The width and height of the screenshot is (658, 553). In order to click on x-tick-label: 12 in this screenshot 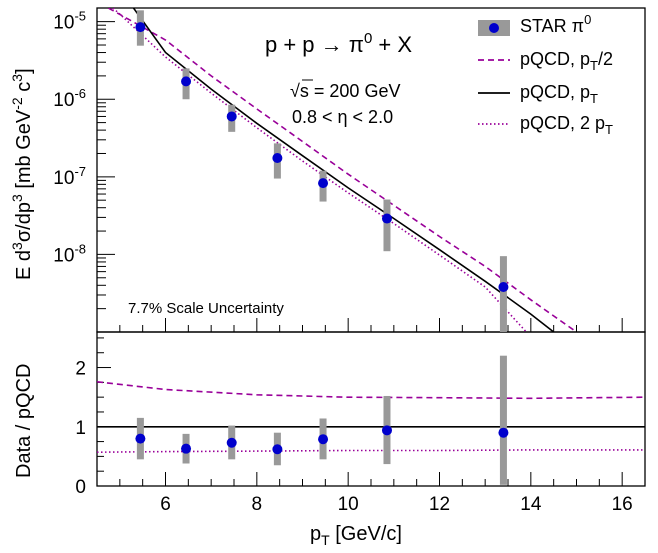, I will do `click(439, 504)`.